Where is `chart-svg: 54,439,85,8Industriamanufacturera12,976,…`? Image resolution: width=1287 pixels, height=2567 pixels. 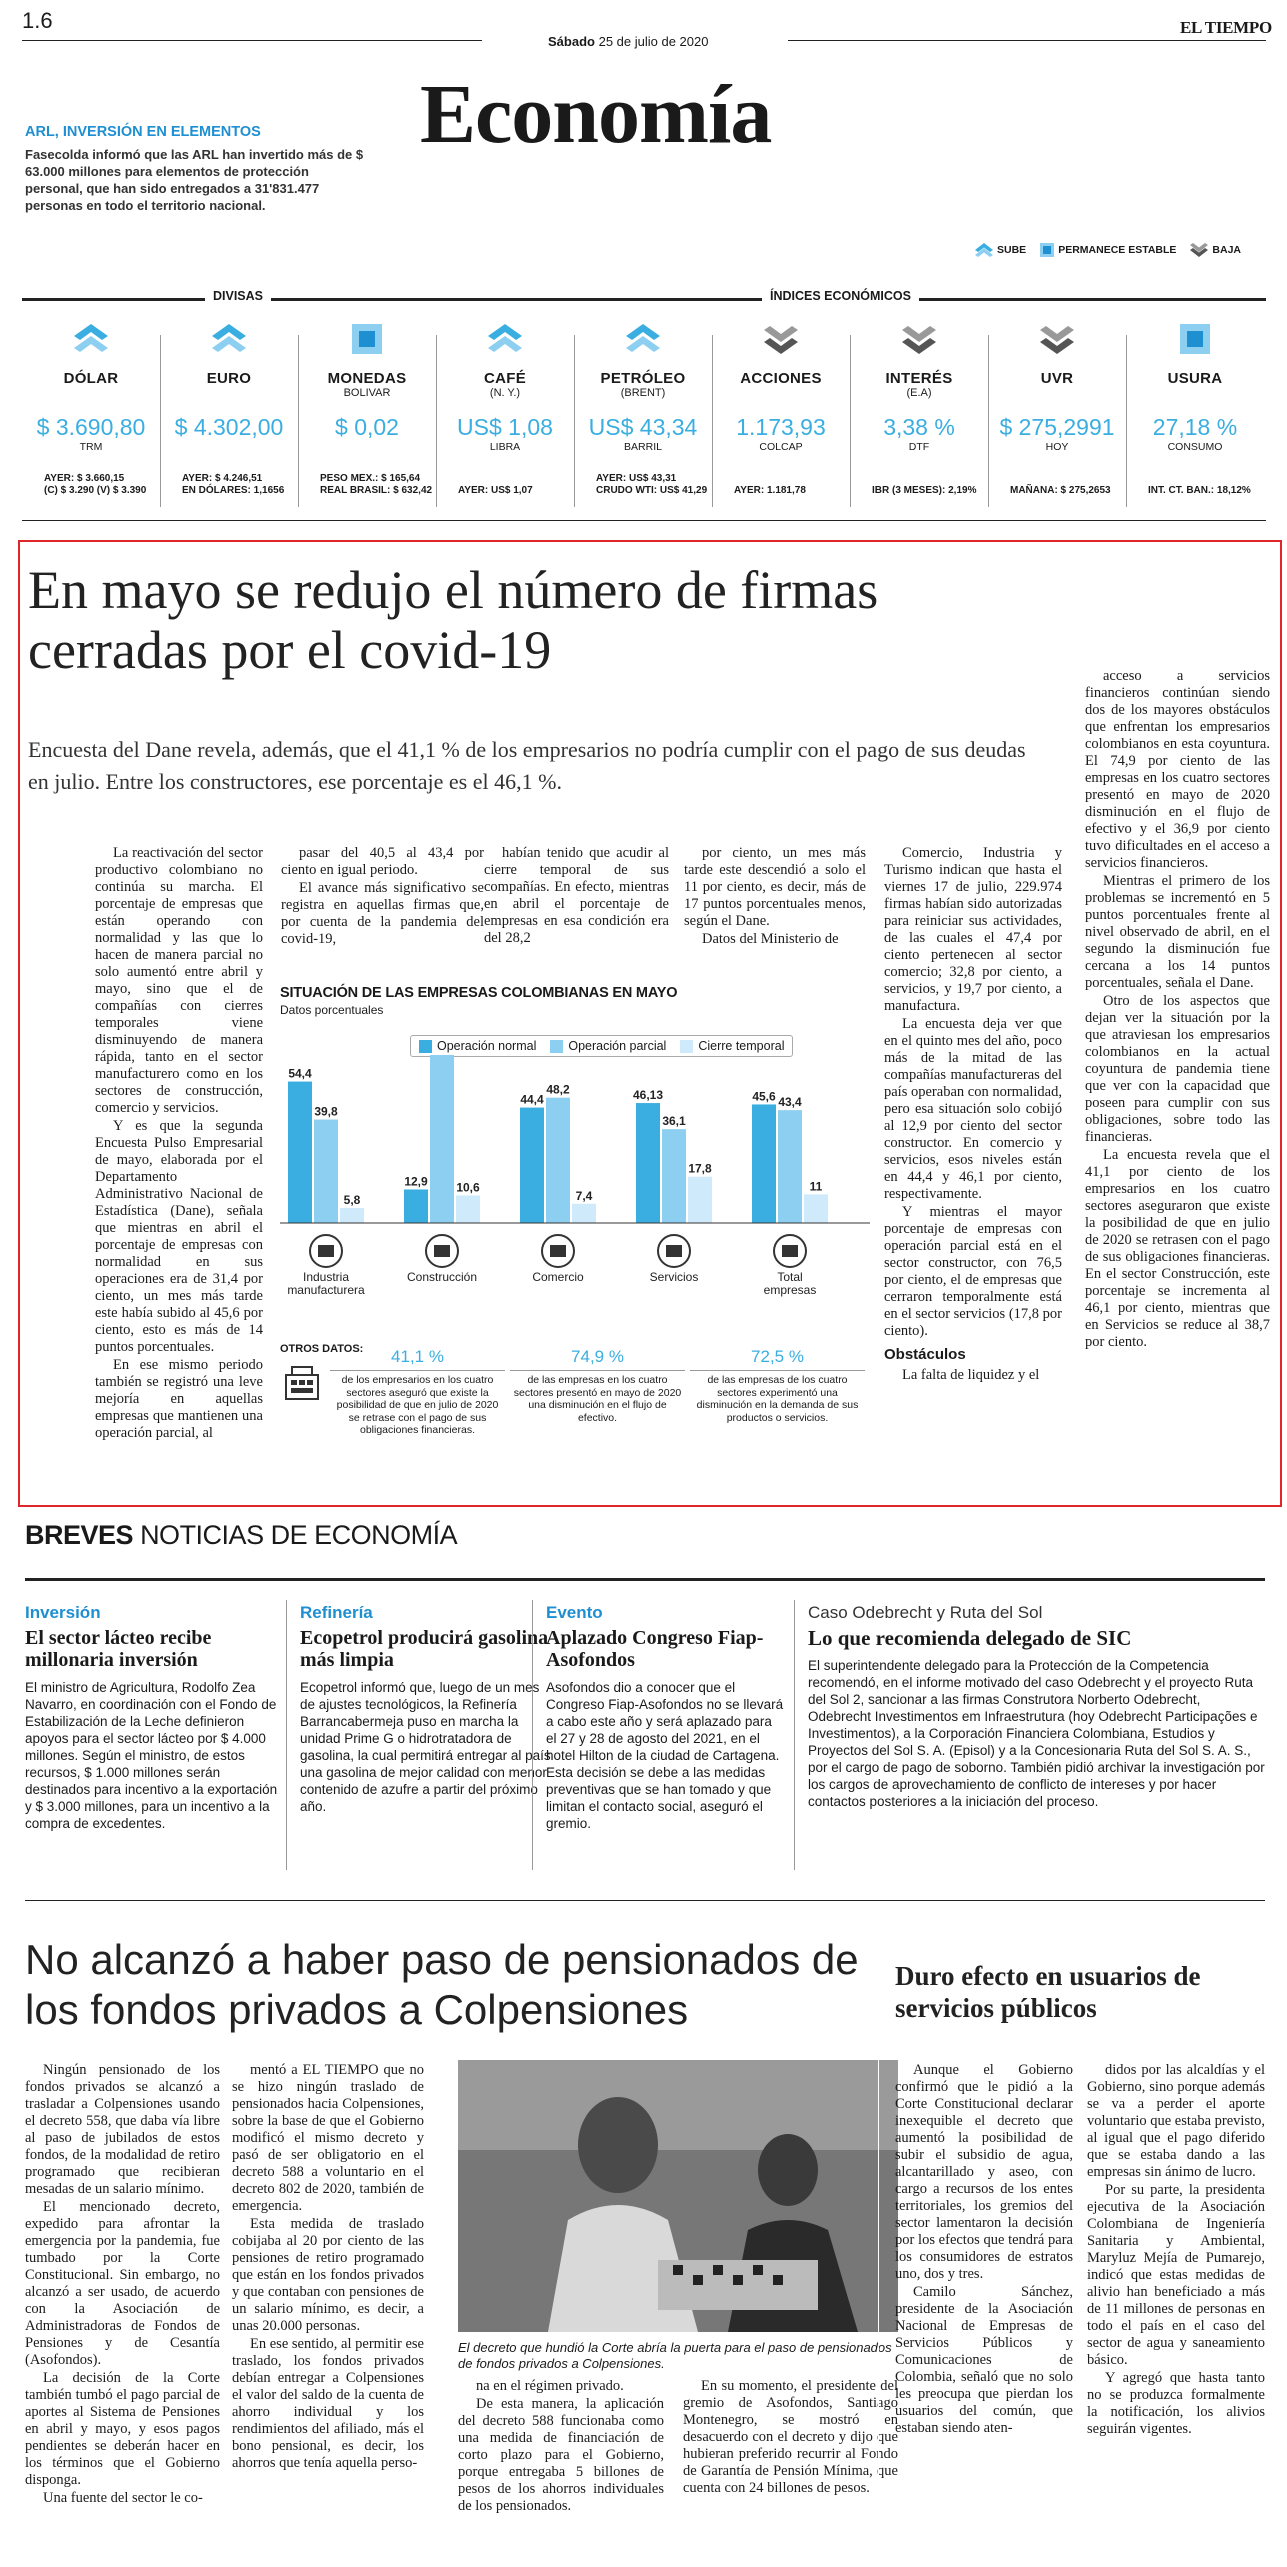
chart-svg: 54,439,85,8Industriamanufacturera12,976,… is located at coordinates (575, 1176).